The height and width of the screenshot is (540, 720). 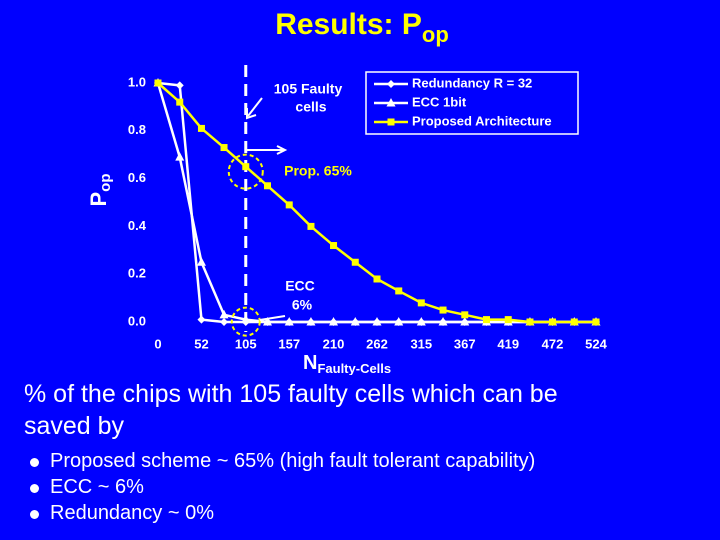 I want to click on annotation: 6%, so click(x=302, y=305).